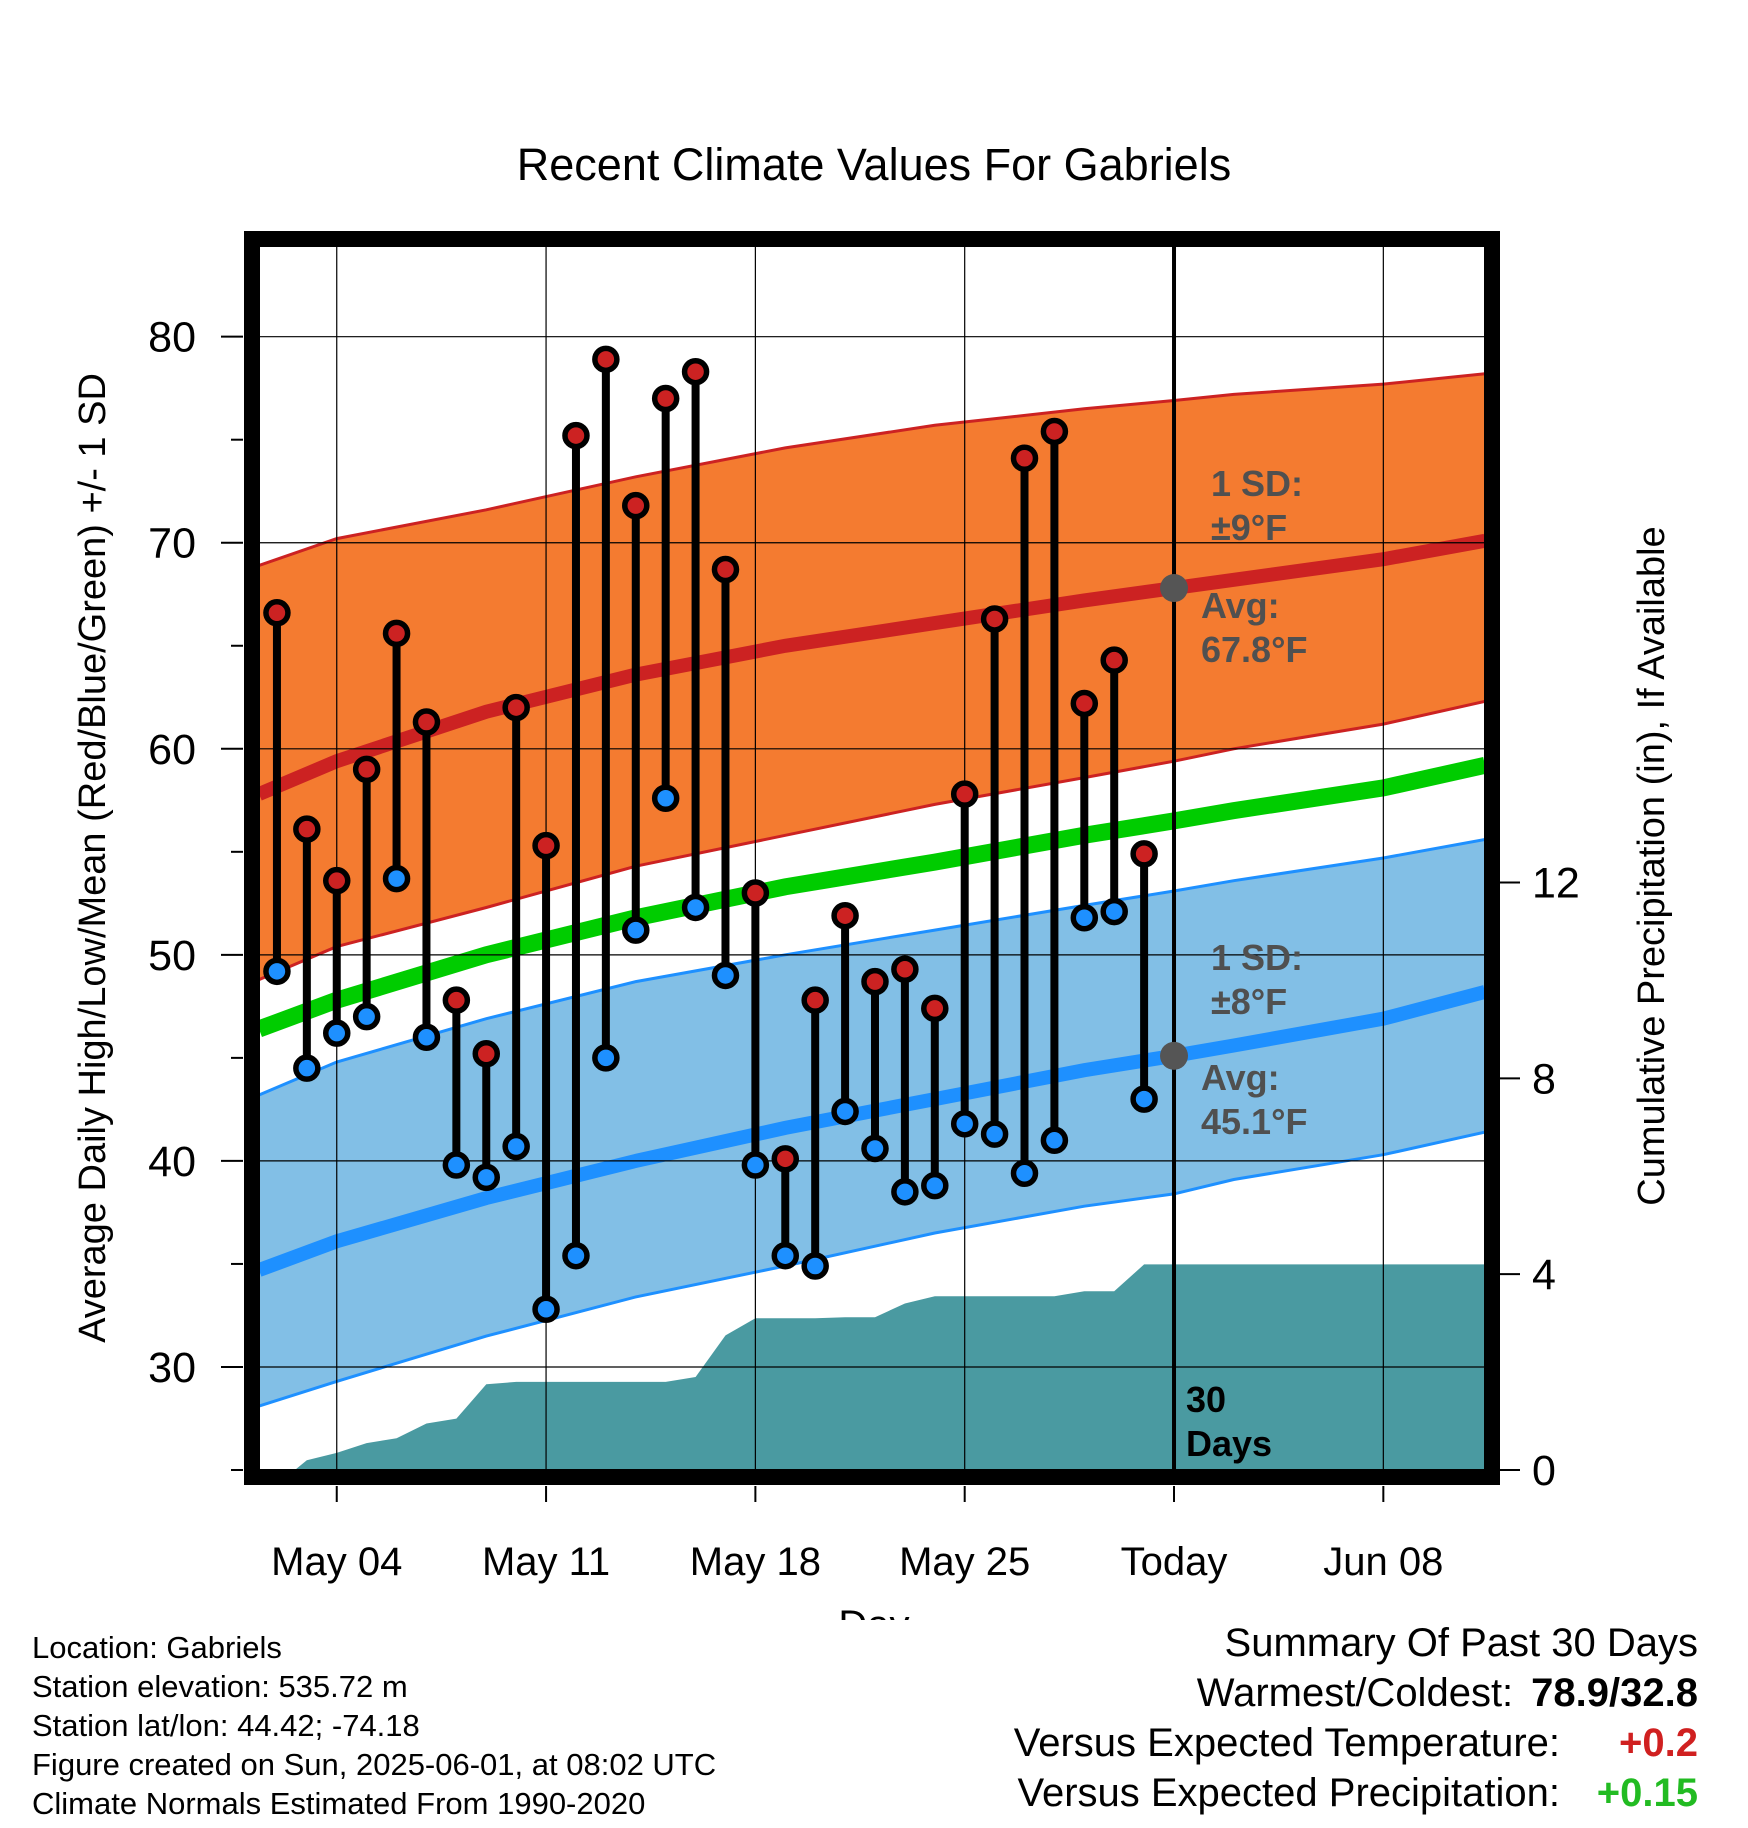 This screenshot has width=1748, height=1828. What do you see at coordinates (1614, 1693) in the screenshot?
I see `warm-cold-value: 78.9/32.8` at bounding box center [1614, 1693].